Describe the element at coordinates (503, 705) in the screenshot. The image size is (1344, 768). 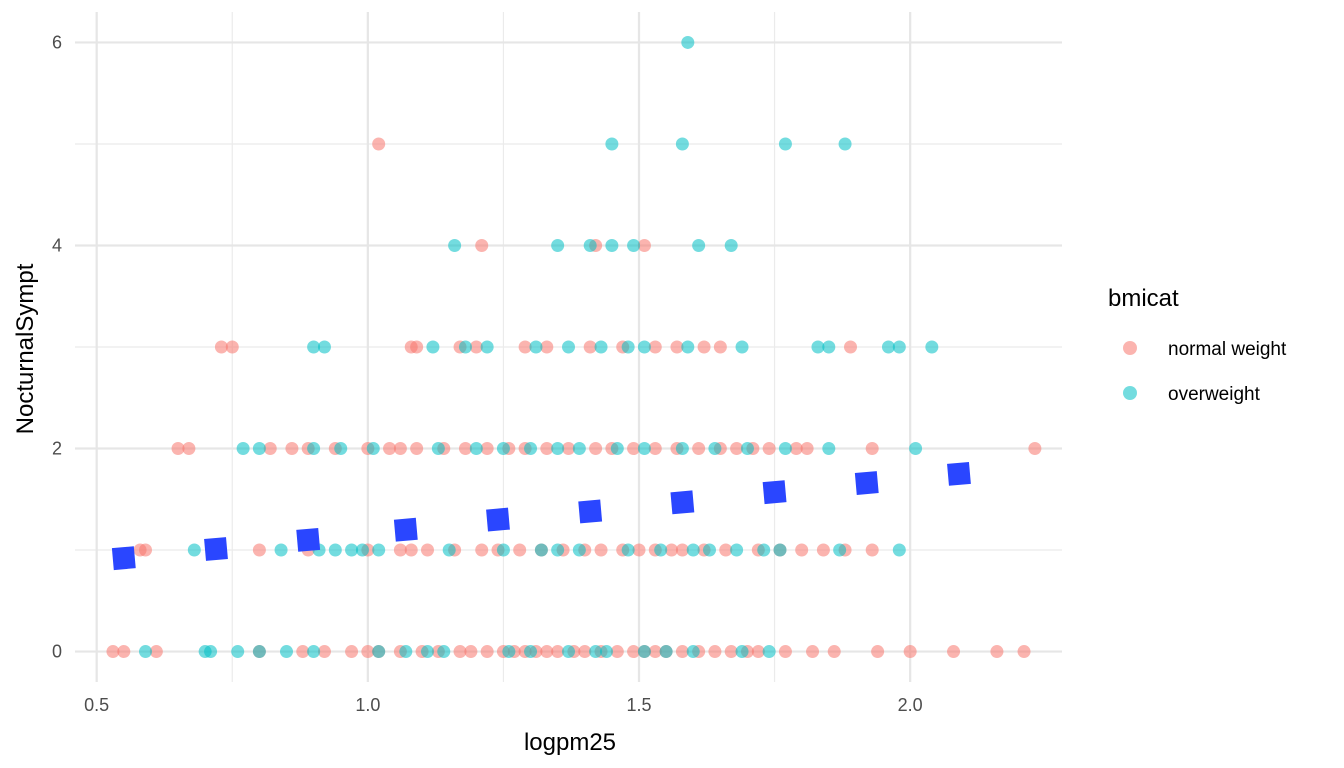
I see `x-tick-labels: 0.5 1.0 1.5 2.0` at that location.